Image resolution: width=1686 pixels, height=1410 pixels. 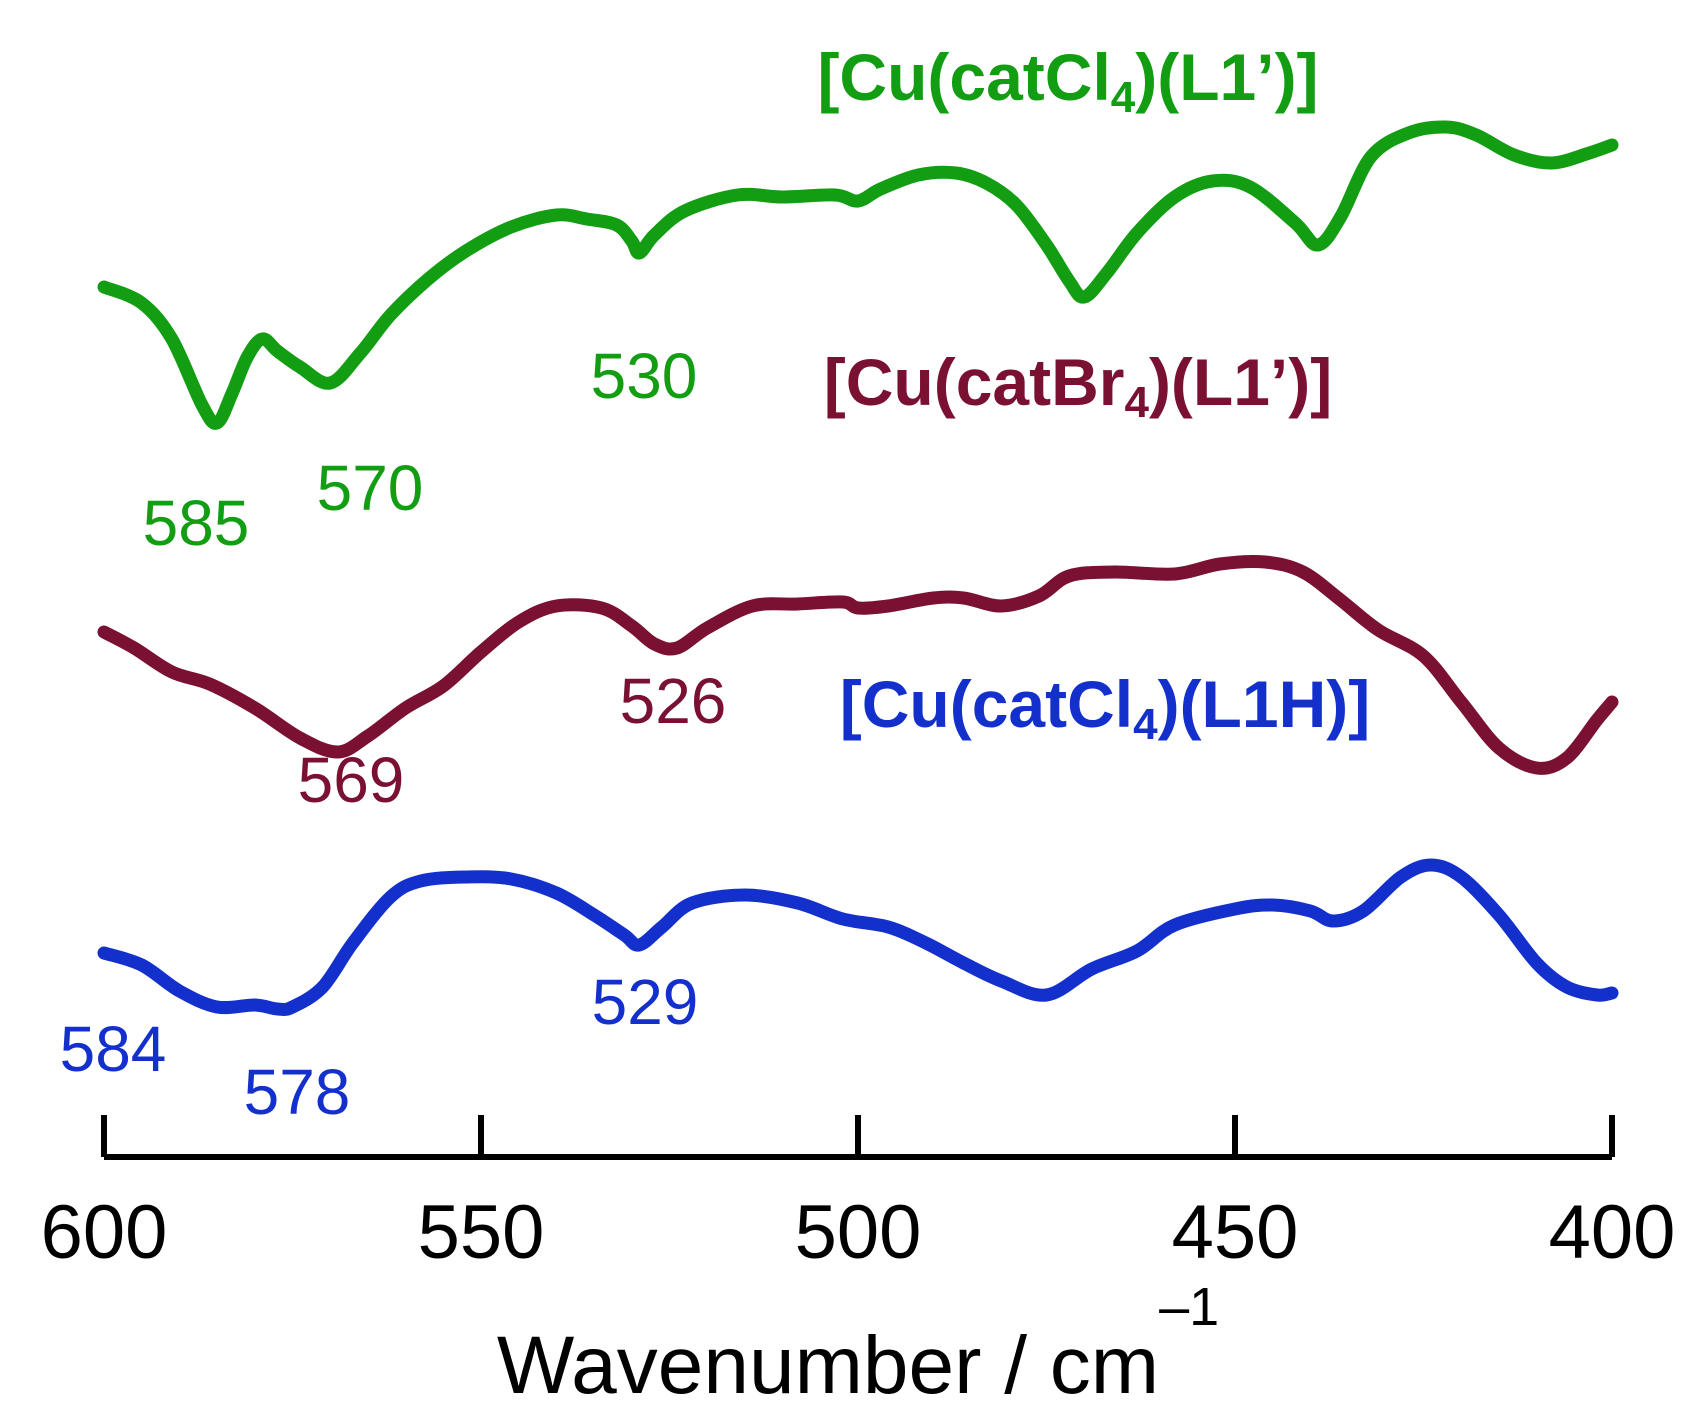 What do you see at coordinates (645, 1002) in the screenshot?
I see `peak-label: 529` at bounding box center [645, 1002].